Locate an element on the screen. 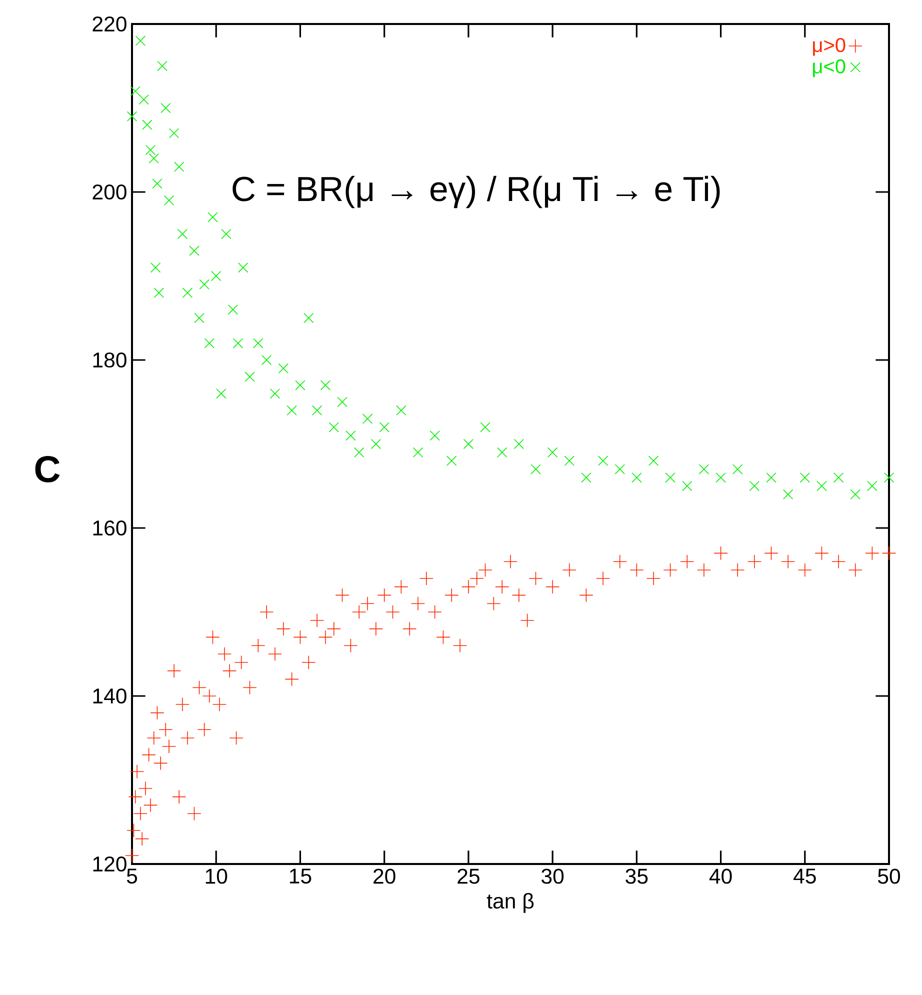 The width and height of the screenshot is (922, 995). x-tick-label: 45 is located at coordinates (805, 876).